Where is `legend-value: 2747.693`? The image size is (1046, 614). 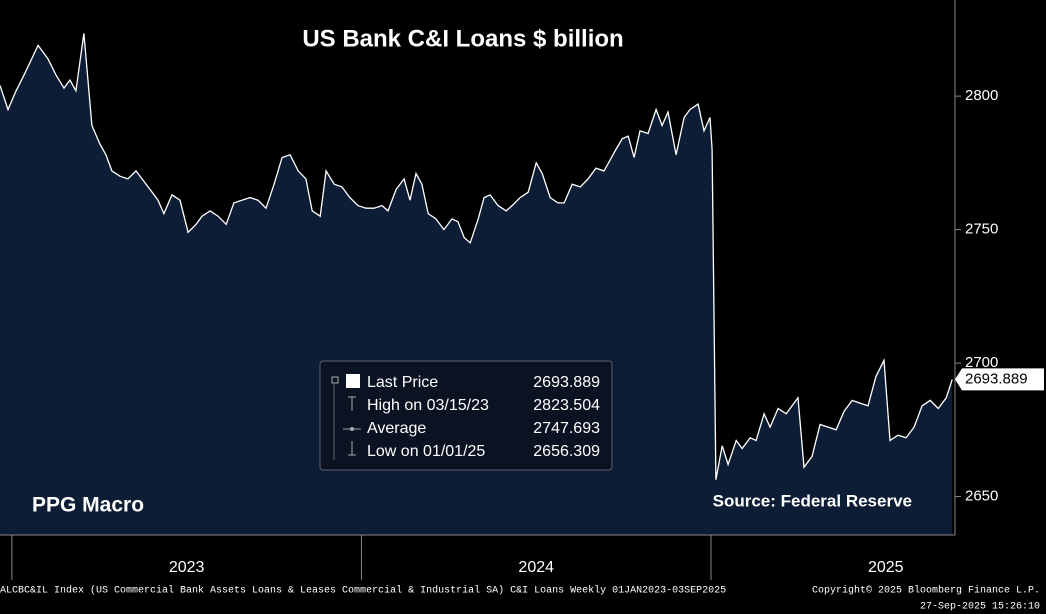
legend-value: 2747.693 is located at coordinates (566, 428).